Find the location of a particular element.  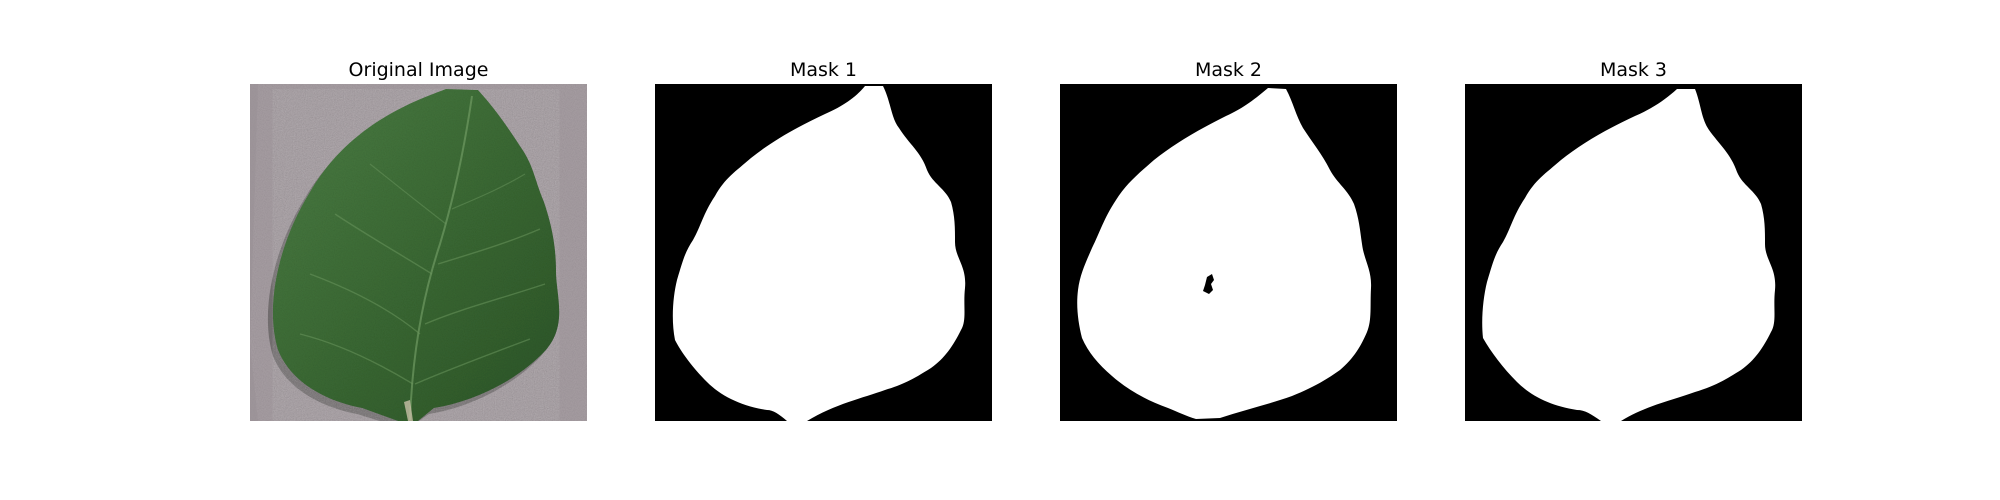

mask-3-foreground is located at coordinates (1629, 255).